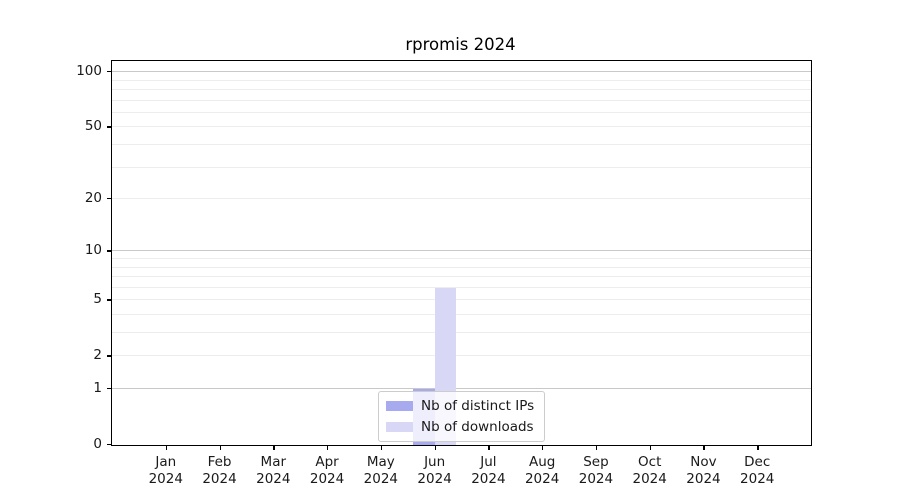 Image resolution: width=900 pixels, height=500 pixels. What do you see at coordinates (488, 470) in the screenshot?
I see `x-tick-label: Jul 2024` at bounding box center [488, 470].